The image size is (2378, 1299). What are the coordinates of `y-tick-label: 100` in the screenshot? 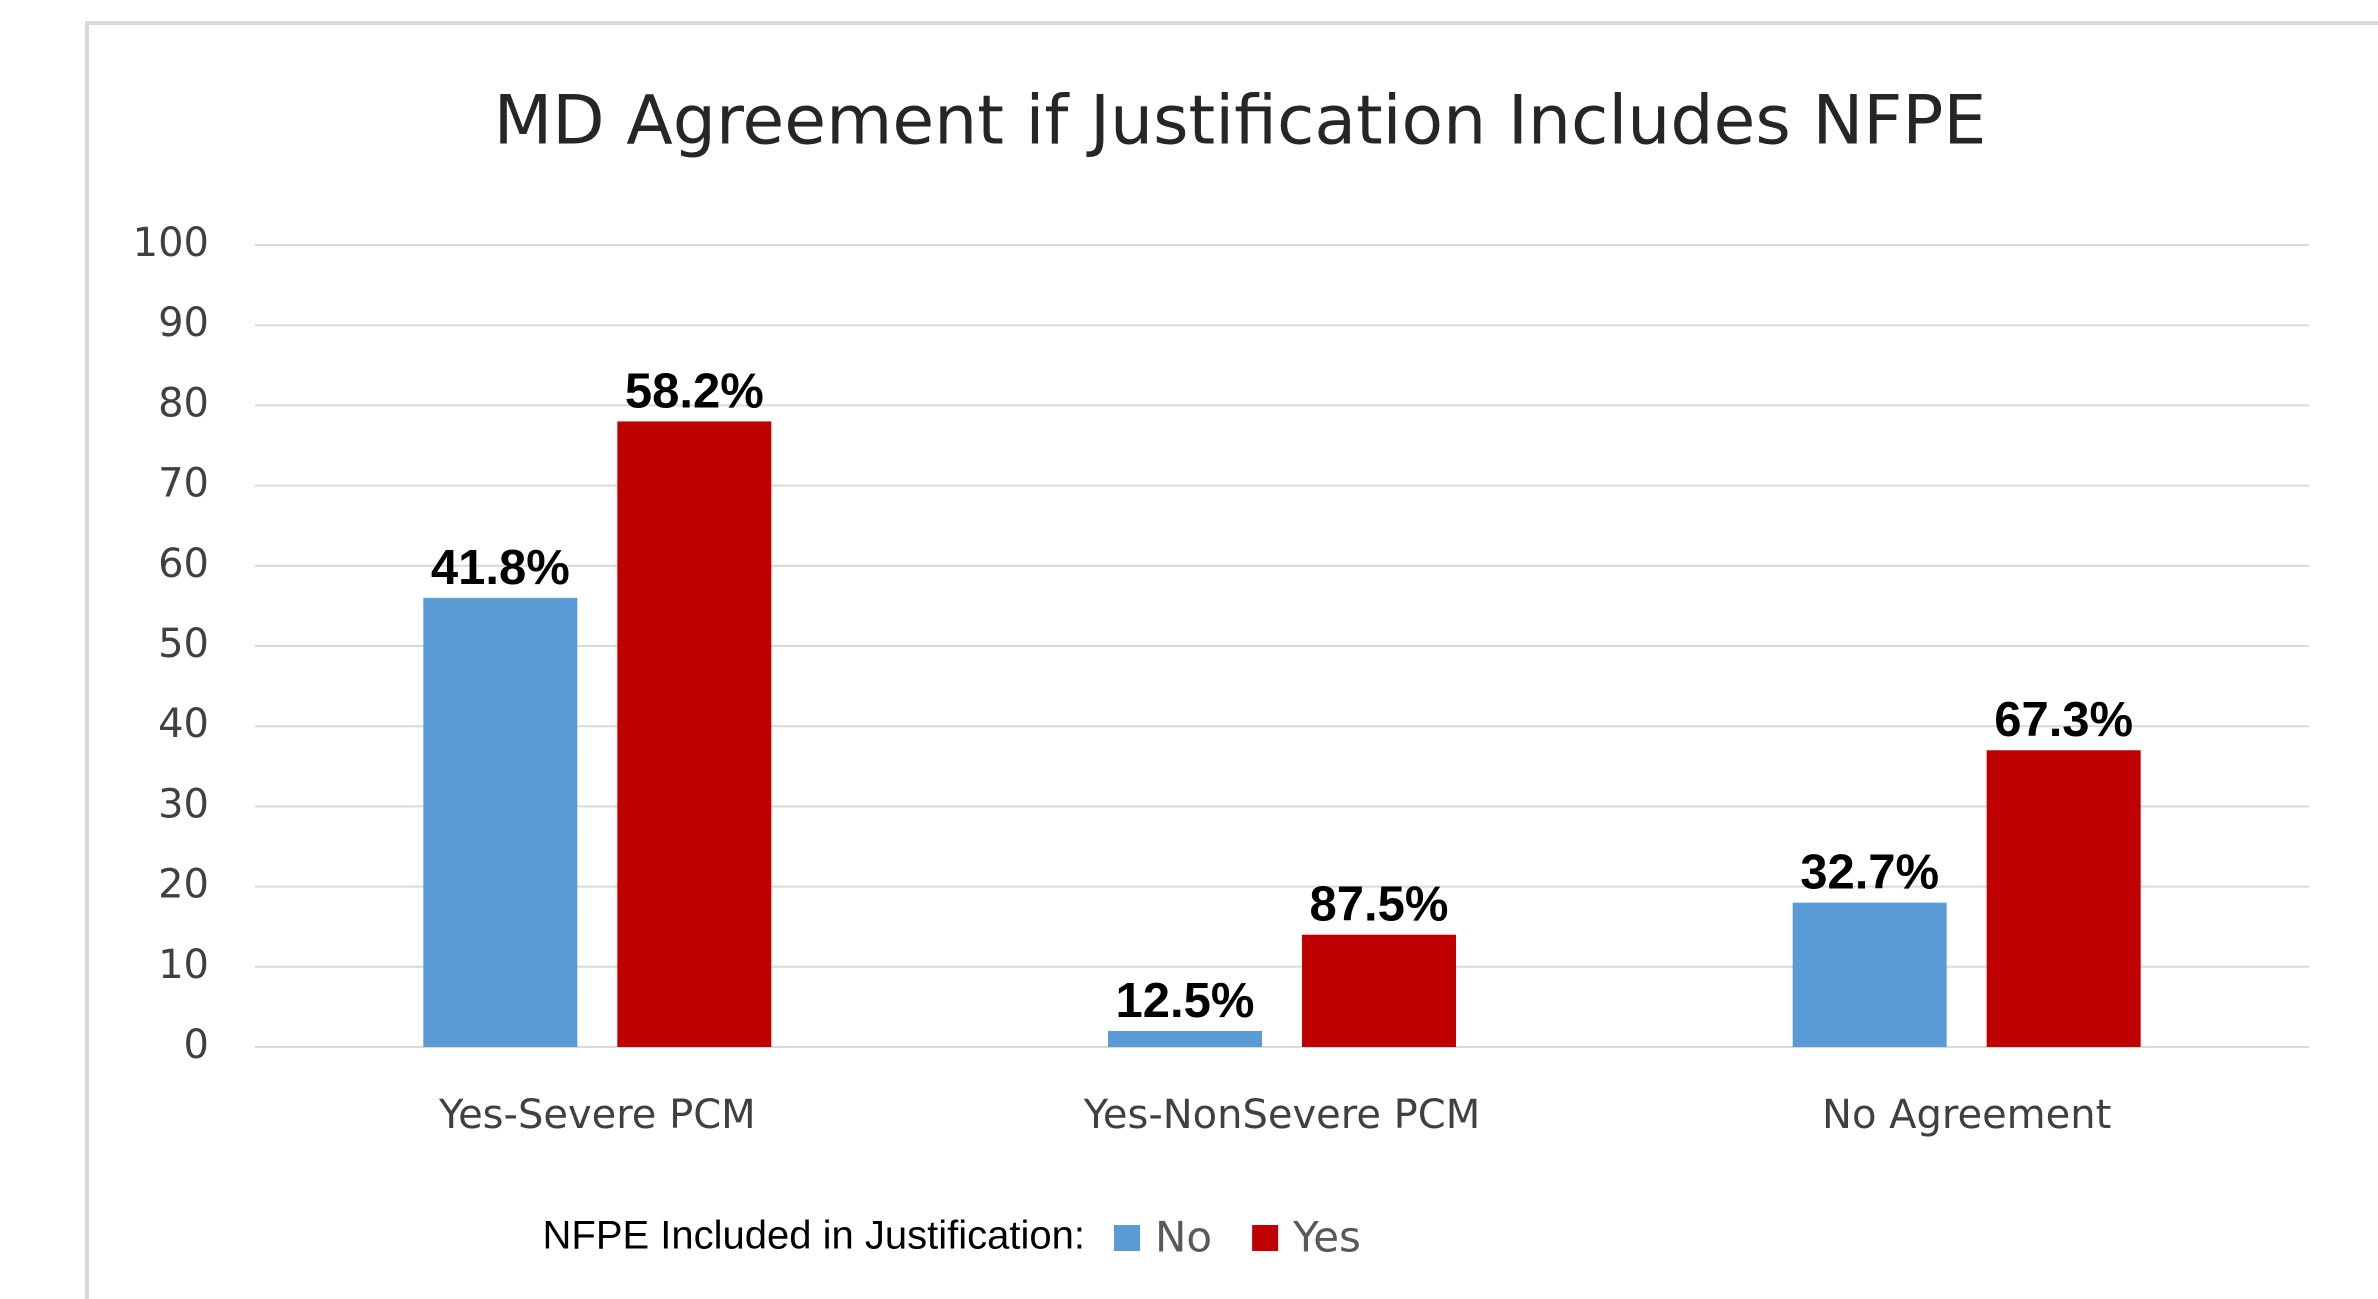 It's located at (171, 243).